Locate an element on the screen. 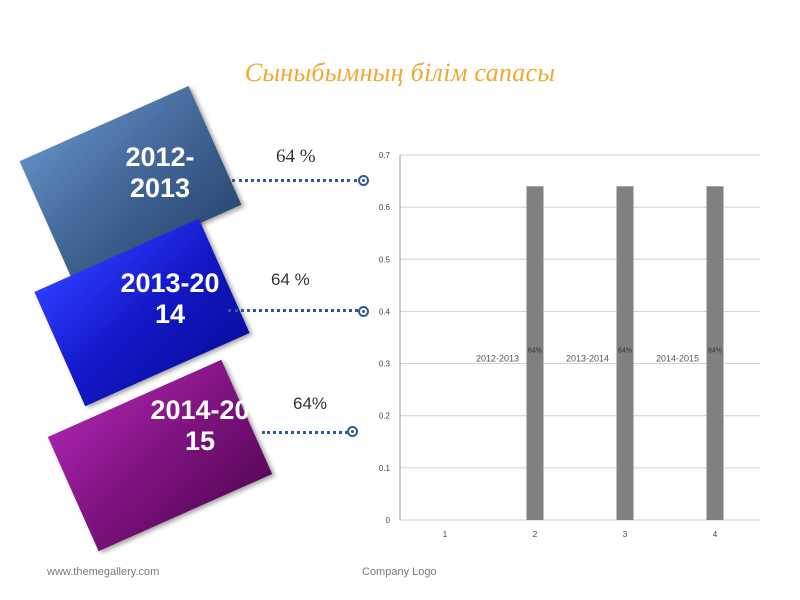 The height and width of the screenshot is (600, 800). year-card-label: 2012- 2013 is located at coordinates (160, 173).